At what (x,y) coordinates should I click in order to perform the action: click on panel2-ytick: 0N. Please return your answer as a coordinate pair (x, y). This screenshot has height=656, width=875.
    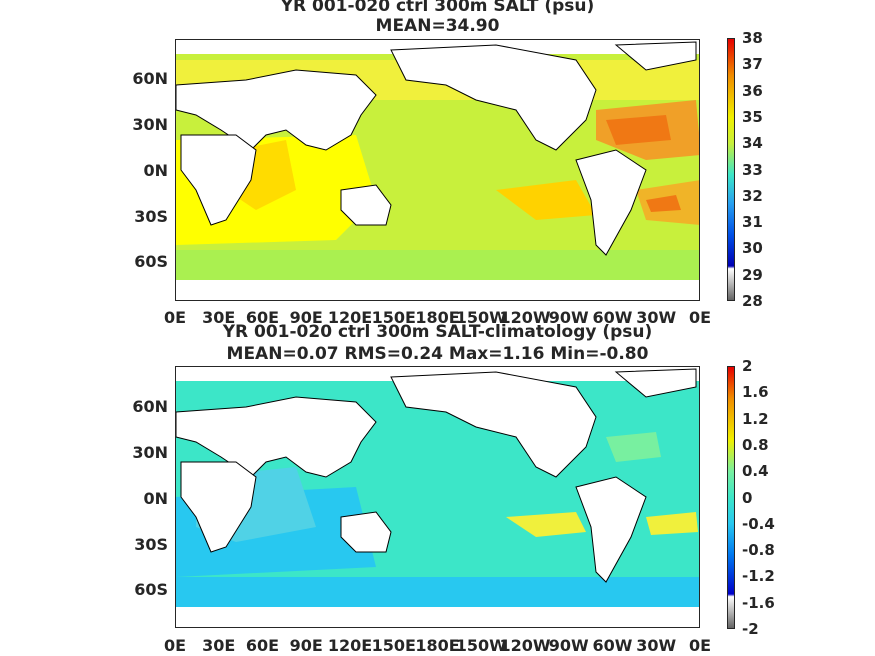
    Looking at the image, I should click on (155, 498).